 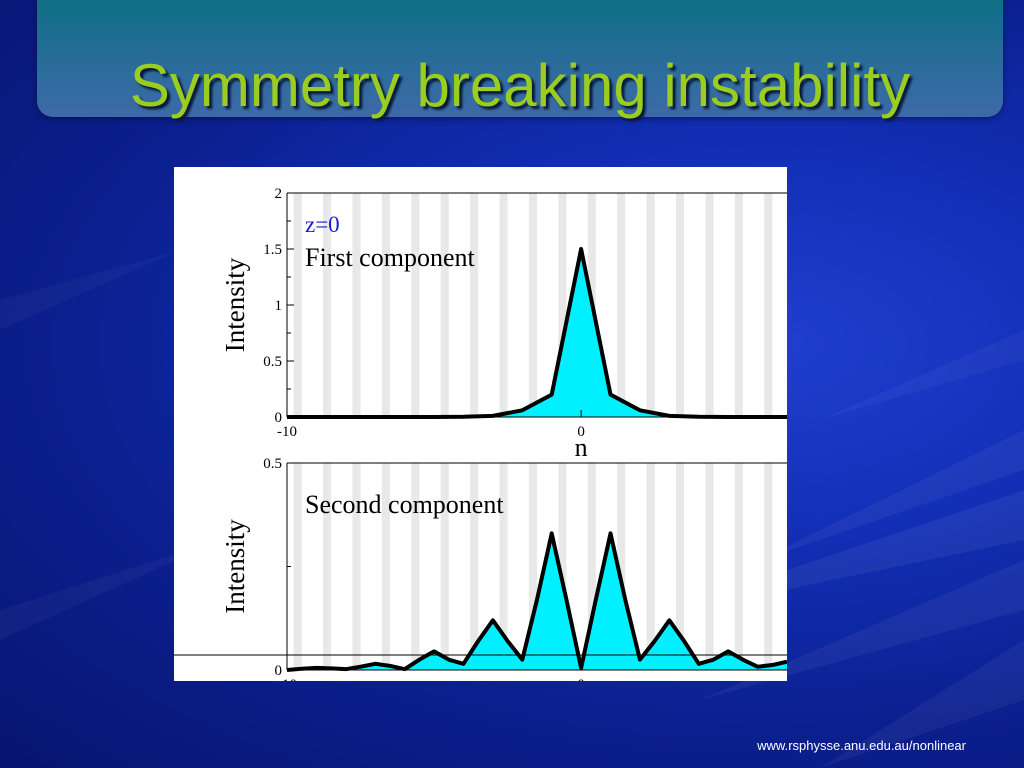 I want to click on y-tick-label-top: 1, so click(x=279, y=306).